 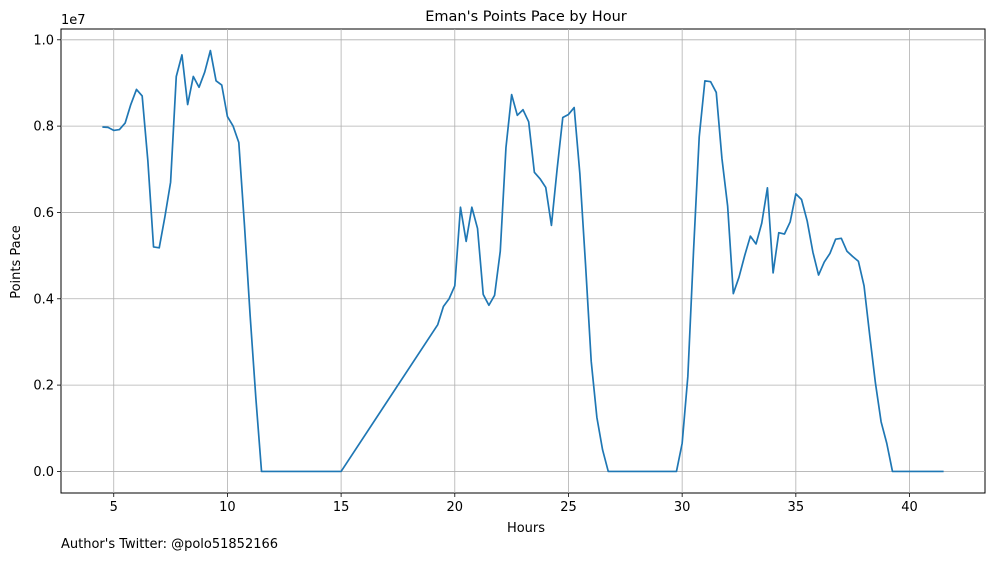 What do you see at coordinates (227, 507) in the screenshot?
I see `x-tick-label: 10` at bounding box center [227, 507].